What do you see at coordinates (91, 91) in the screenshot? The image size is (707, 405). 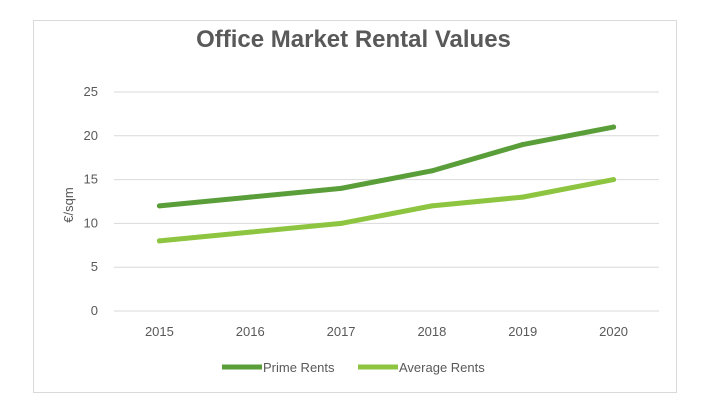 I see `y-tick-label: 25` at bounding box center [91, 91].